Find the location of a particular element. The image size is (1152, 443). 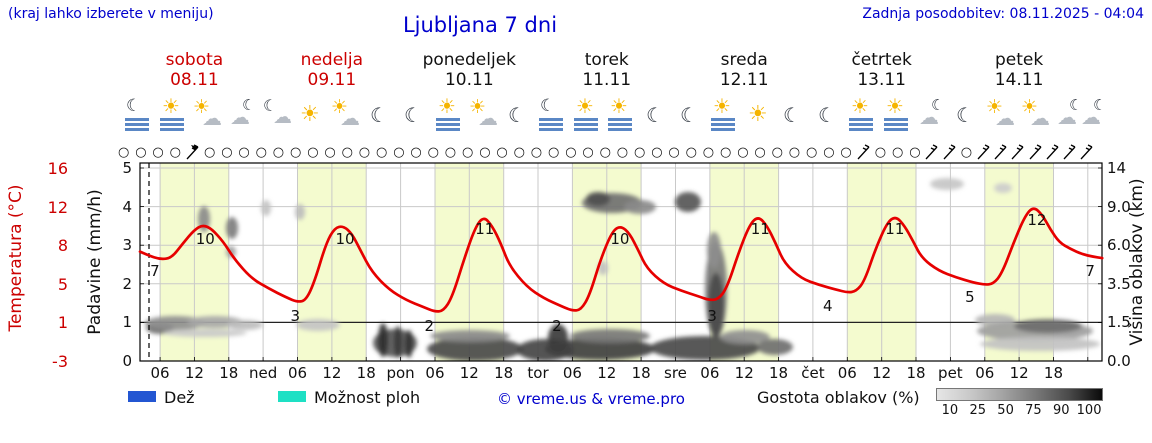

page-title: Ljubljana 7 dni is located at coordinates (480, 25).